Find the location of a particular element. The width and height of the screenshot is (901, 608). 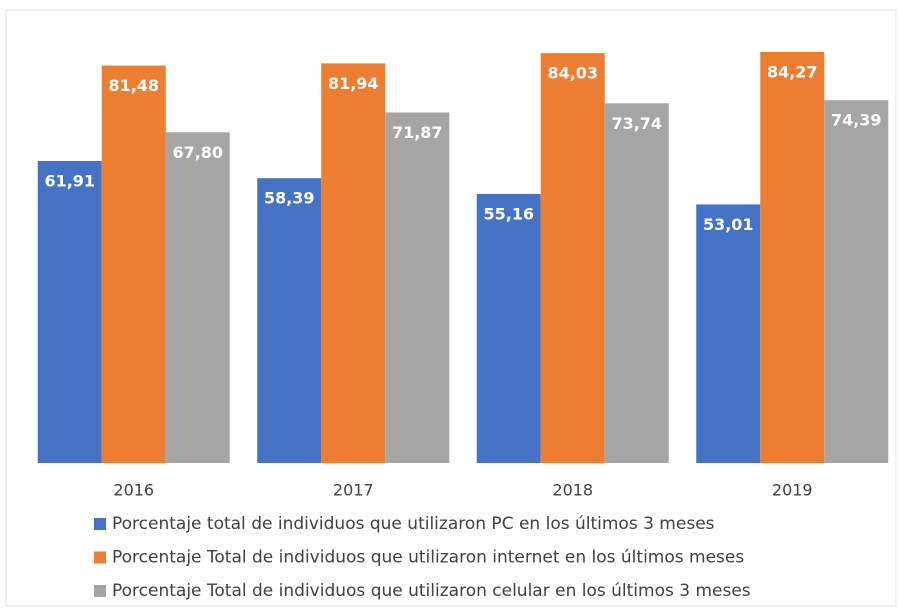

x-tick-label: 2016 is located at coordinates (133, 490).